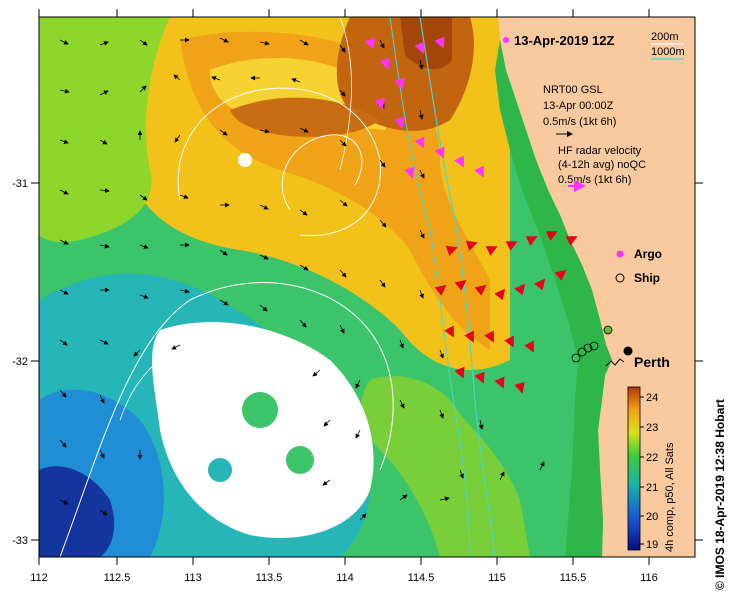  Describe the element at coordinates (421, 578) in the screenshot. I see `x-tick-label: 114.5` at that location.